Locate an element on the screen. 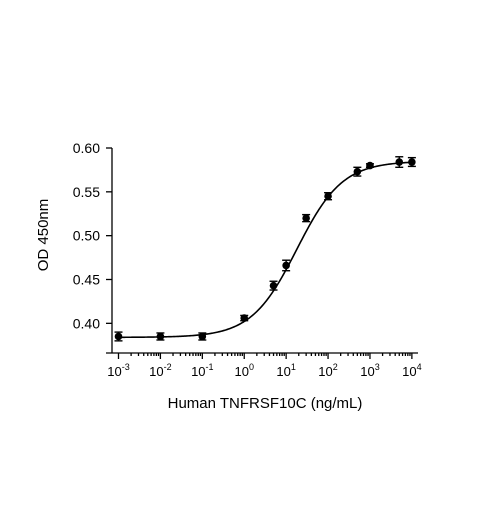 The width and height of the screenshot is (500, 505). x-tick-label: 10² is located at coordinates (327, 370).